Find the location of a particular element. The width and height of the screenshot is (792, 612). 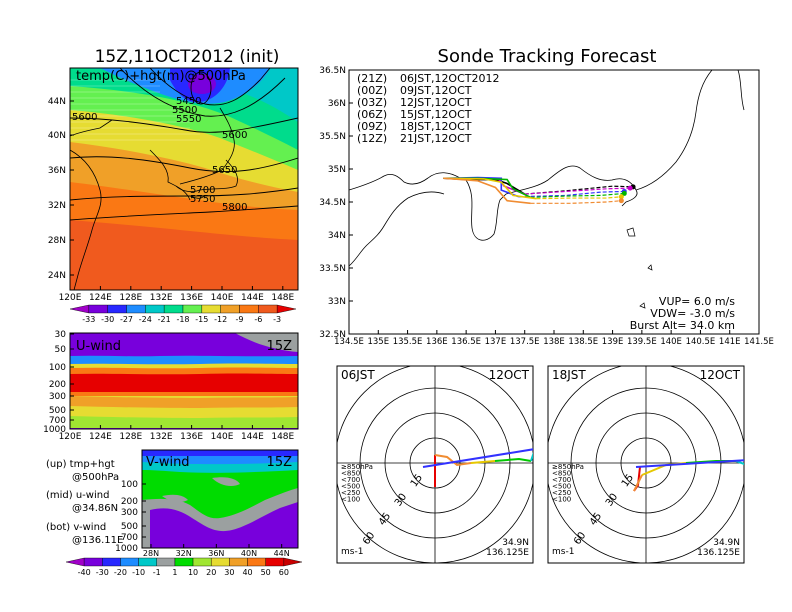

u-wind-level-label: 100 is located at coordinates (57, 368).